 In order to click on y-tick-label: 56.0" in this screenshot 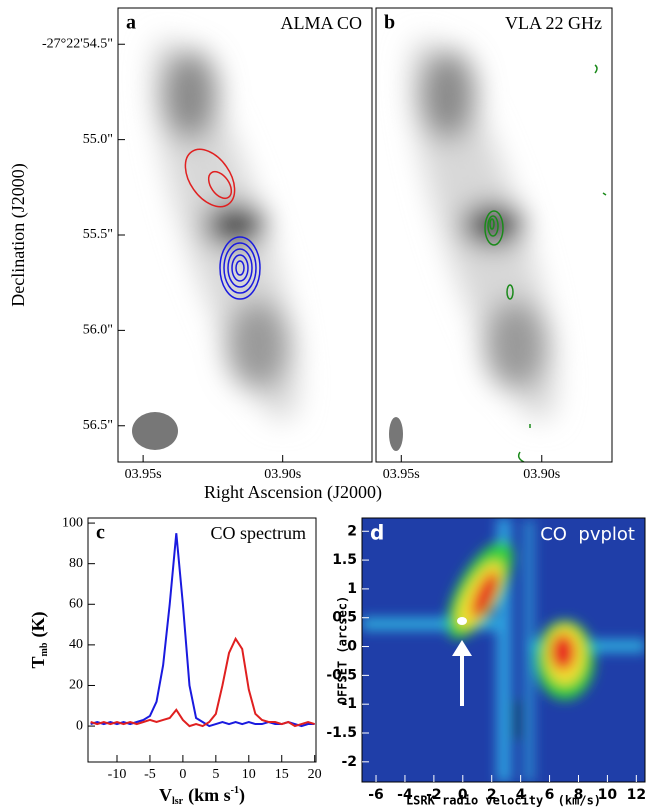, I will do `click(98, 330)`.